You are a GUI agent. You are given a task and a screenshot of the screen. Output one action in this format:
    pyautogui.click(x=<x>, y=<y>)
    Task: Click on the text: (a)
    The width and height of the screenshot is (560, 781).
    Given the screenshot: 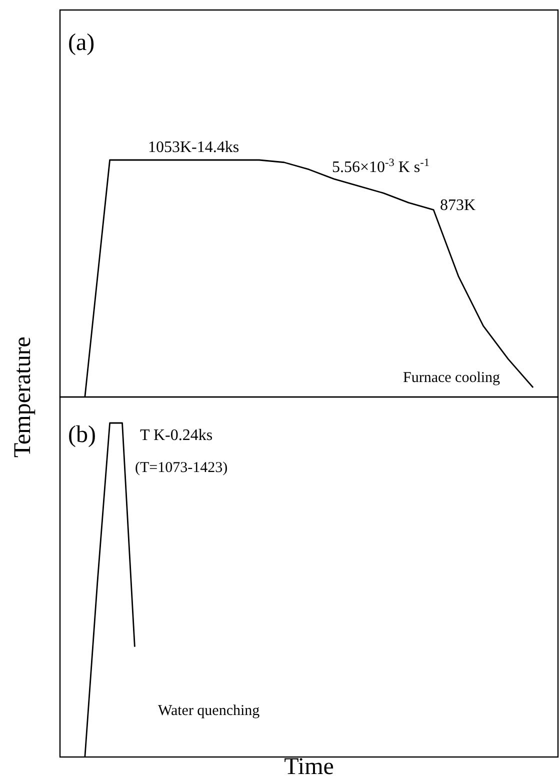 What is the action you would take?
    pyautogui.click(x=81, y=43)
    